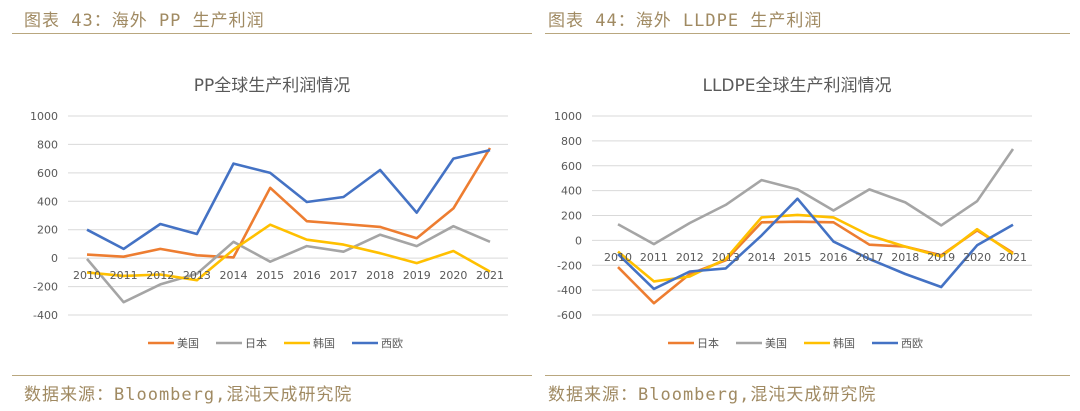 This screenshot has height=411, width=1080. What do you see at coordinates (144, 21) in the screenshot?
I see `left-figure-header: 图表 43：海外 PP 生产利润` at bounding box center [144, 21].